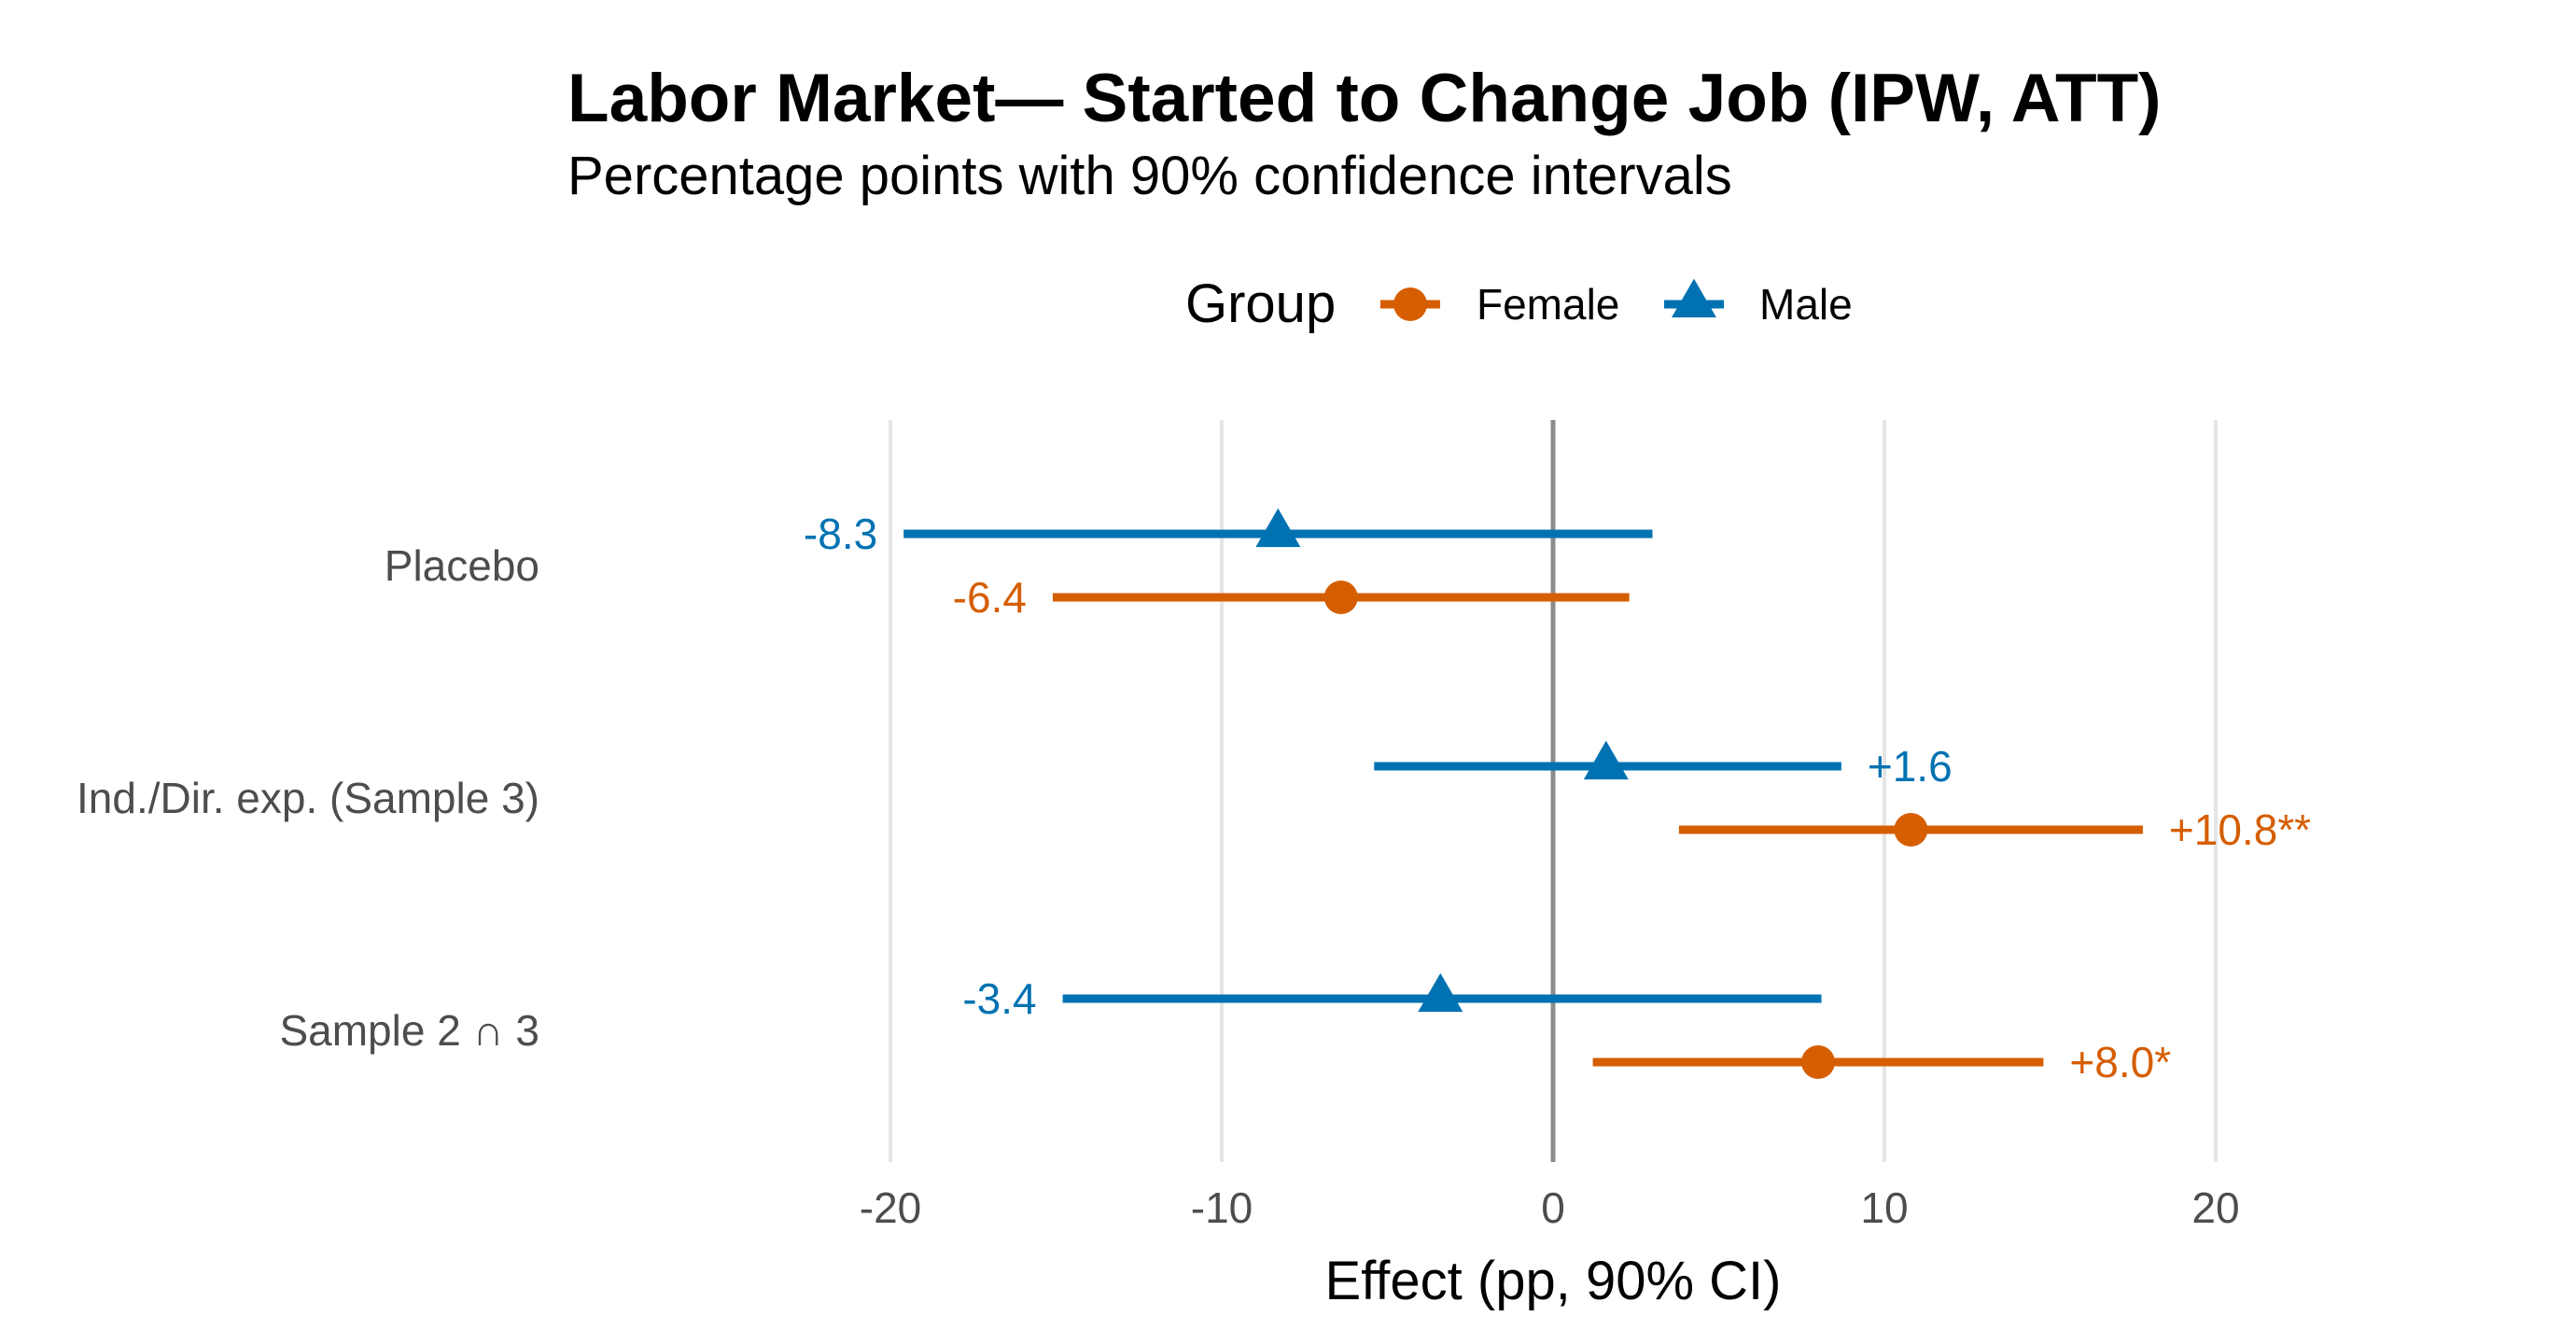 The width and height of the screenshot is (2576, 1344). I want to click on x-tick-label-3: 10, so click(1884, 1207).